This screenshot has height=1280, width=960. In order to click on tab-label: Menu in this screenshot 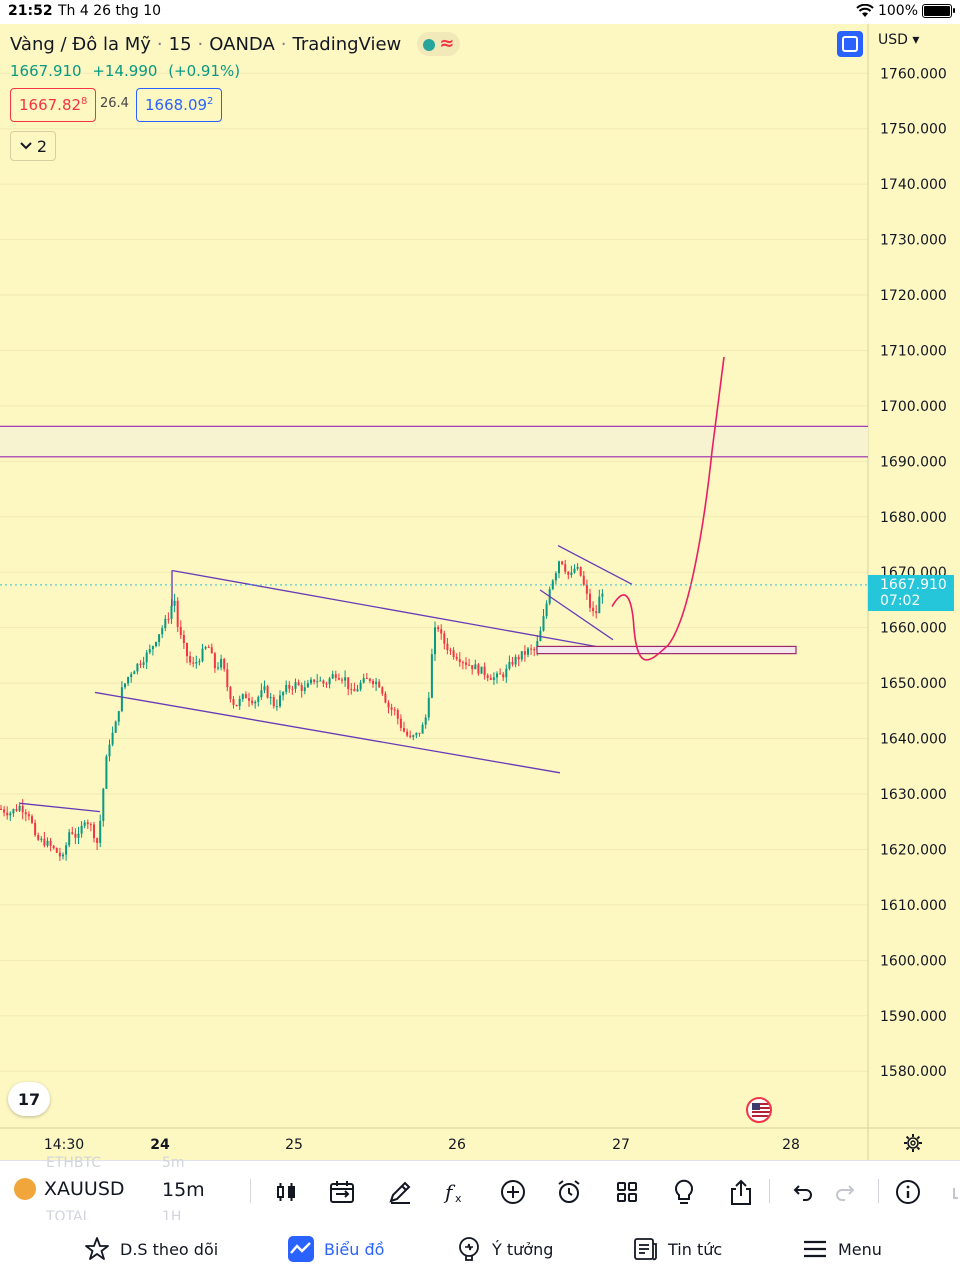, I will do `click(860, 1249)`.